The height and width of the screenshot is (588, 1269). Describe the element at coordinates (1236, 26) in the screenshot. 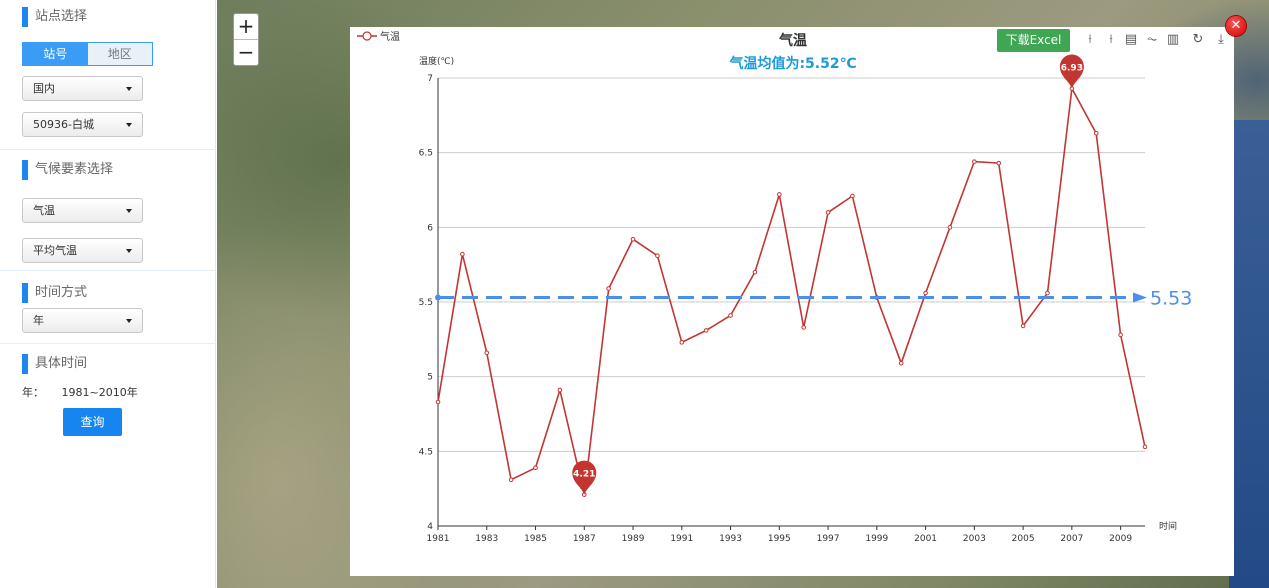

I see `close-icon: ✕` at that location.